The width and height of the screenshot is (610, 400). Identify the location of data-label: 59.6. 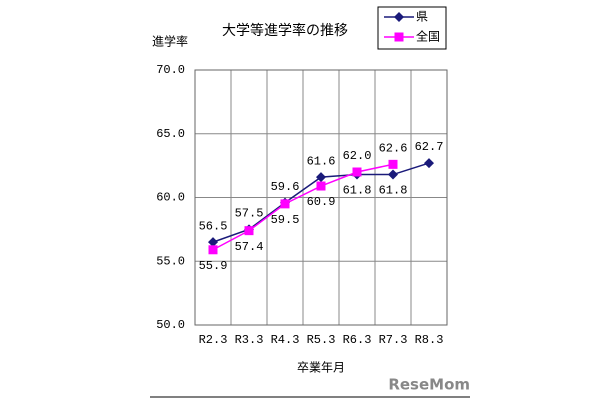
(285, 187).